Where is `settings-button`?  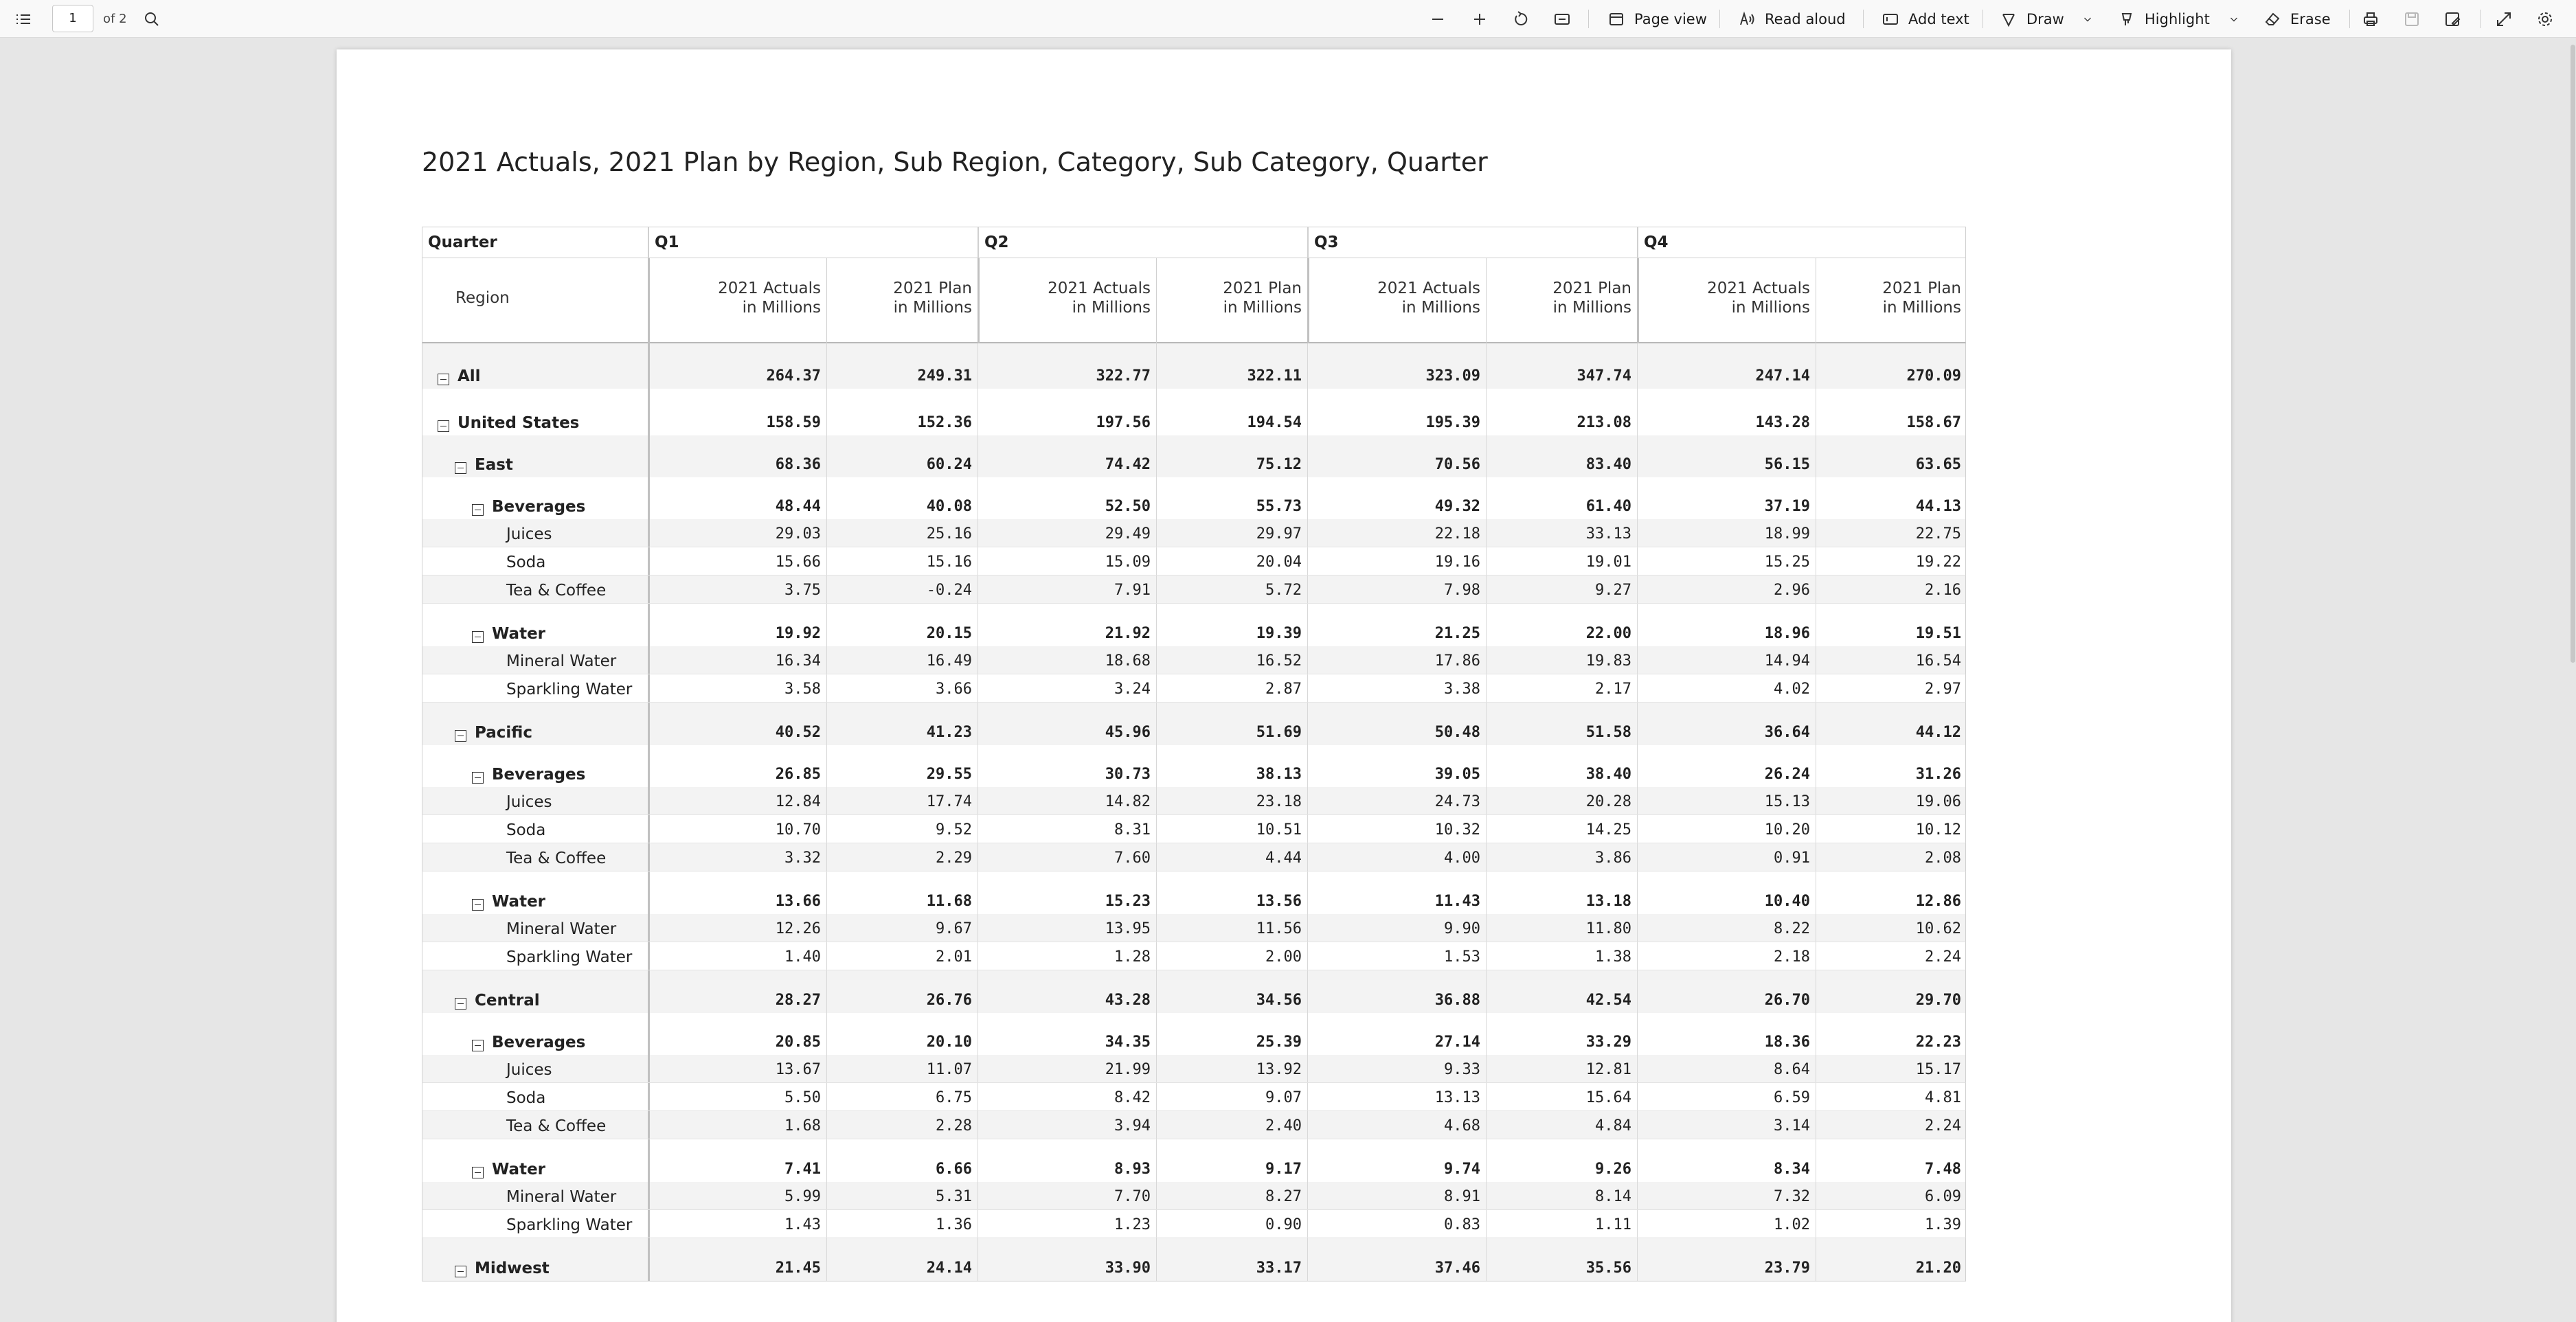
settings-button is located at coordinates (2545, 19).